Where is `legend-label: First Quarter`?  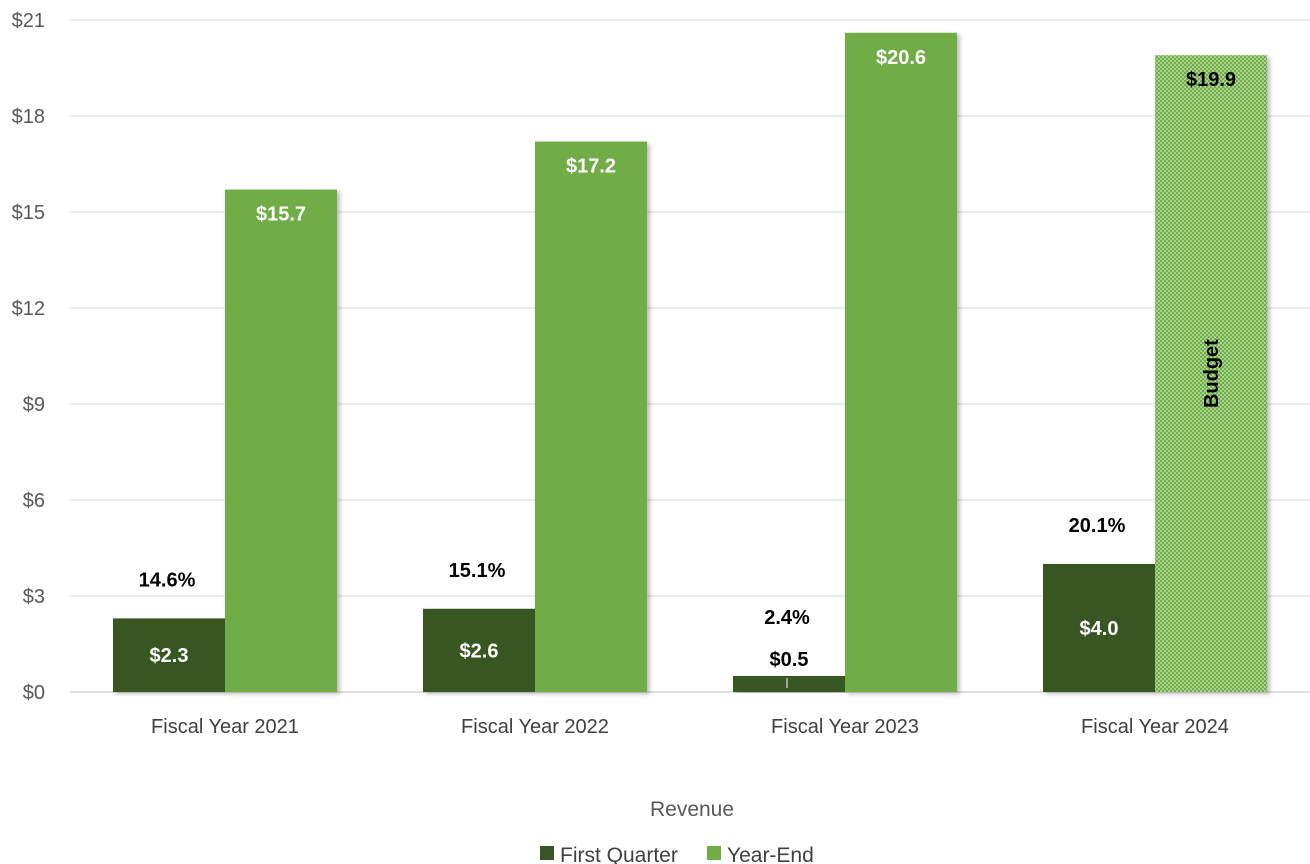
legend-label: First Quarter is located at coordinates (619, 854).